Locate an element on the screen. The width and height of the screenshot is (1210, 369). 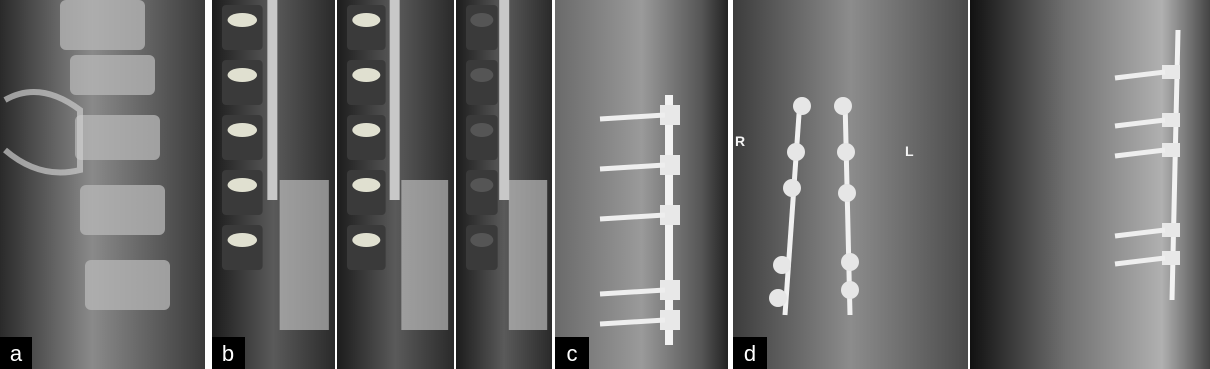
panel-label: c is located at coordinates (572, 353).